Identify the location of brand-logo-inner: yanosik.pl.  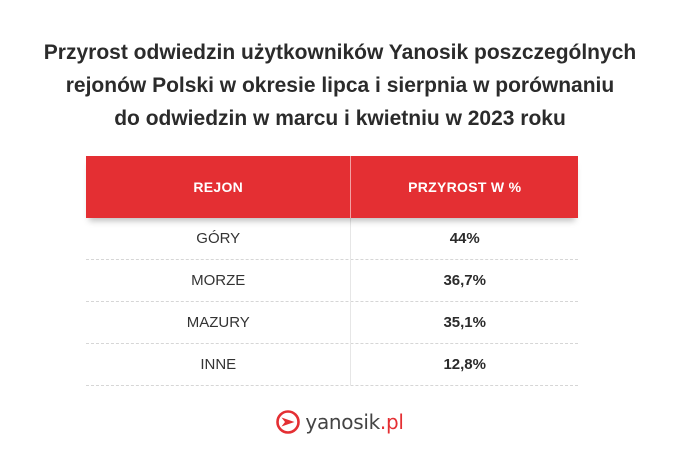
(340, 422).